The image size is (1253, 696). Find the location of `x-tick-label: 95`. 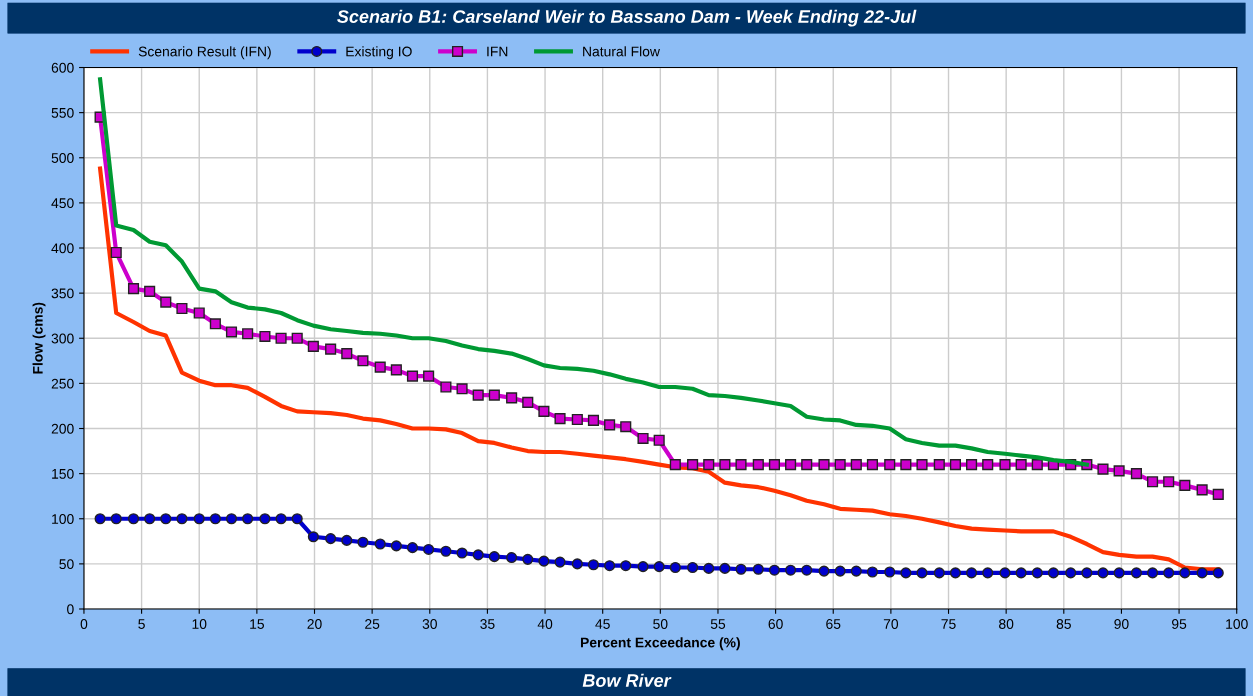

x-tick-label: 95 is located at coordinates (1179, 624).